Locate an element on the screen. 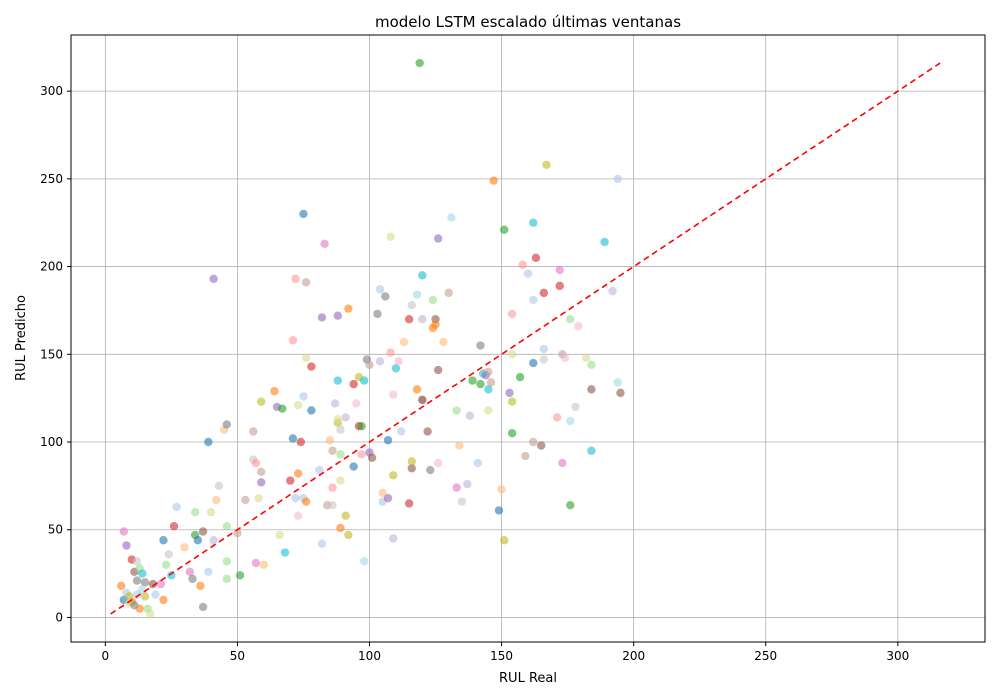 Image resolution: width=1000 pixels, height=700 pixels. chart-title: modelo LSTM escalado últimas ventanas is located at coordinates (528, 22).